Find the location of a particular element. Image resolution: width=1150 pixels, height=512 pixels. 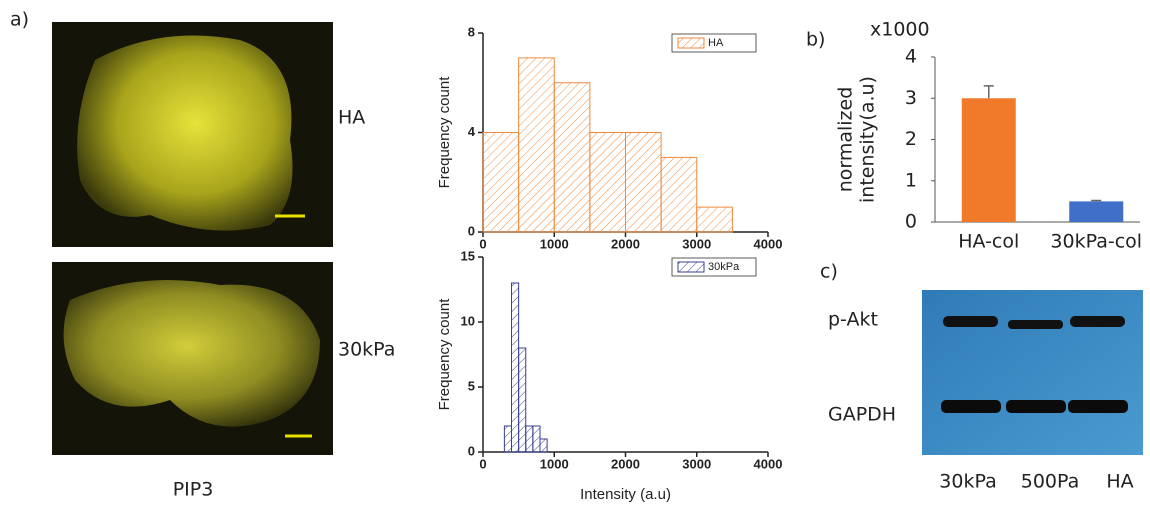

blot-lane-label: HA is located at coordinates (1119, 482).